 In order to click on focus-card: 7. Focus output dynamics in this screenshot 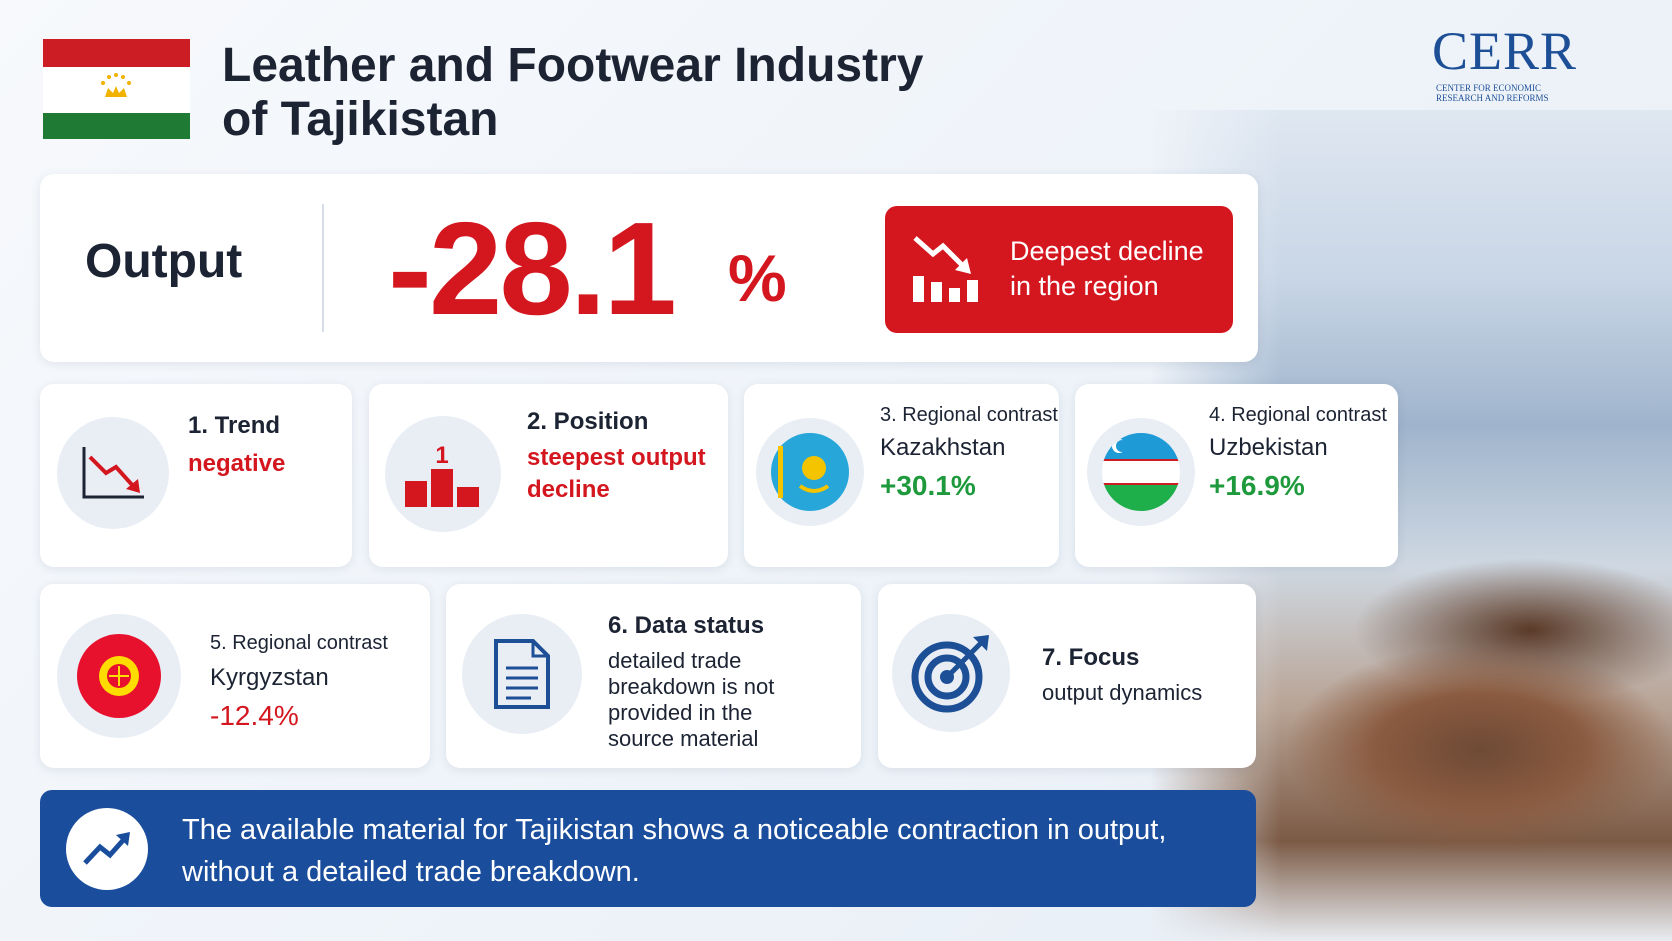, I will do `click(1067, 676)`.